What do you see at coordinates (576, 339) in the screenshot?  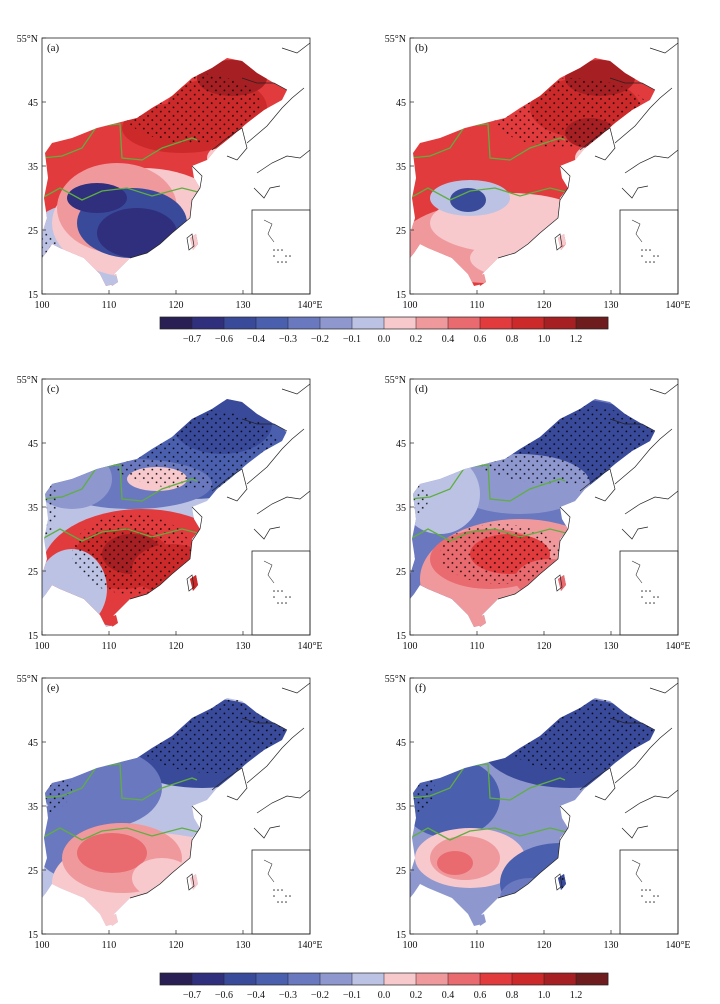 I see `colorbar-label: 1.2` at bounding box center [576, 339].